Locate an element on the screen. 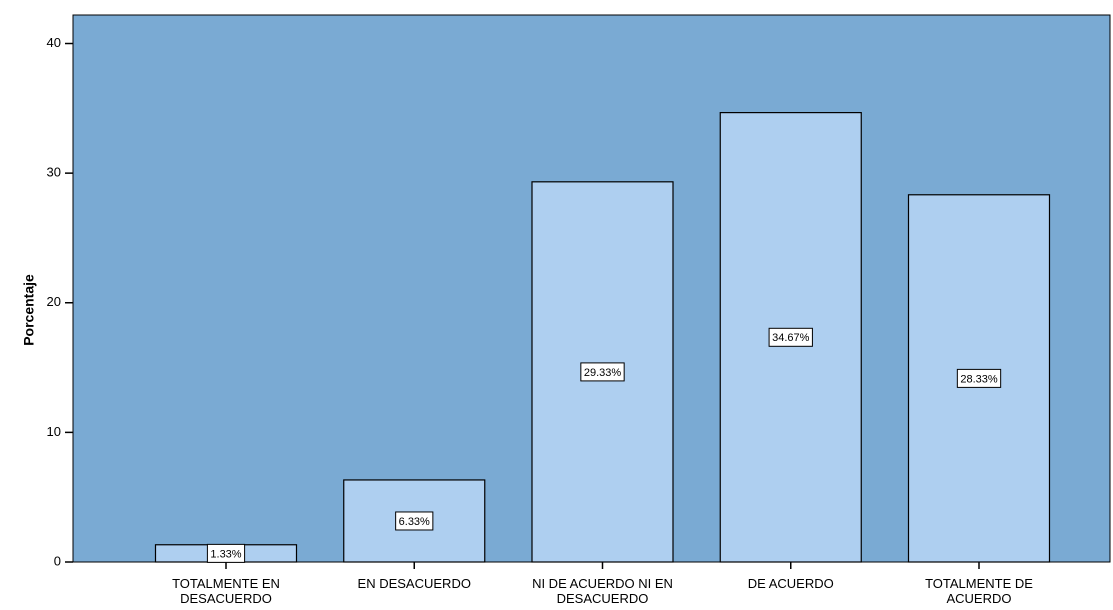 This screenshot has width=1113, height=610. x-tick-label: TOTALMENTE EN DESACUERDO is located at coordinates (226, 591).